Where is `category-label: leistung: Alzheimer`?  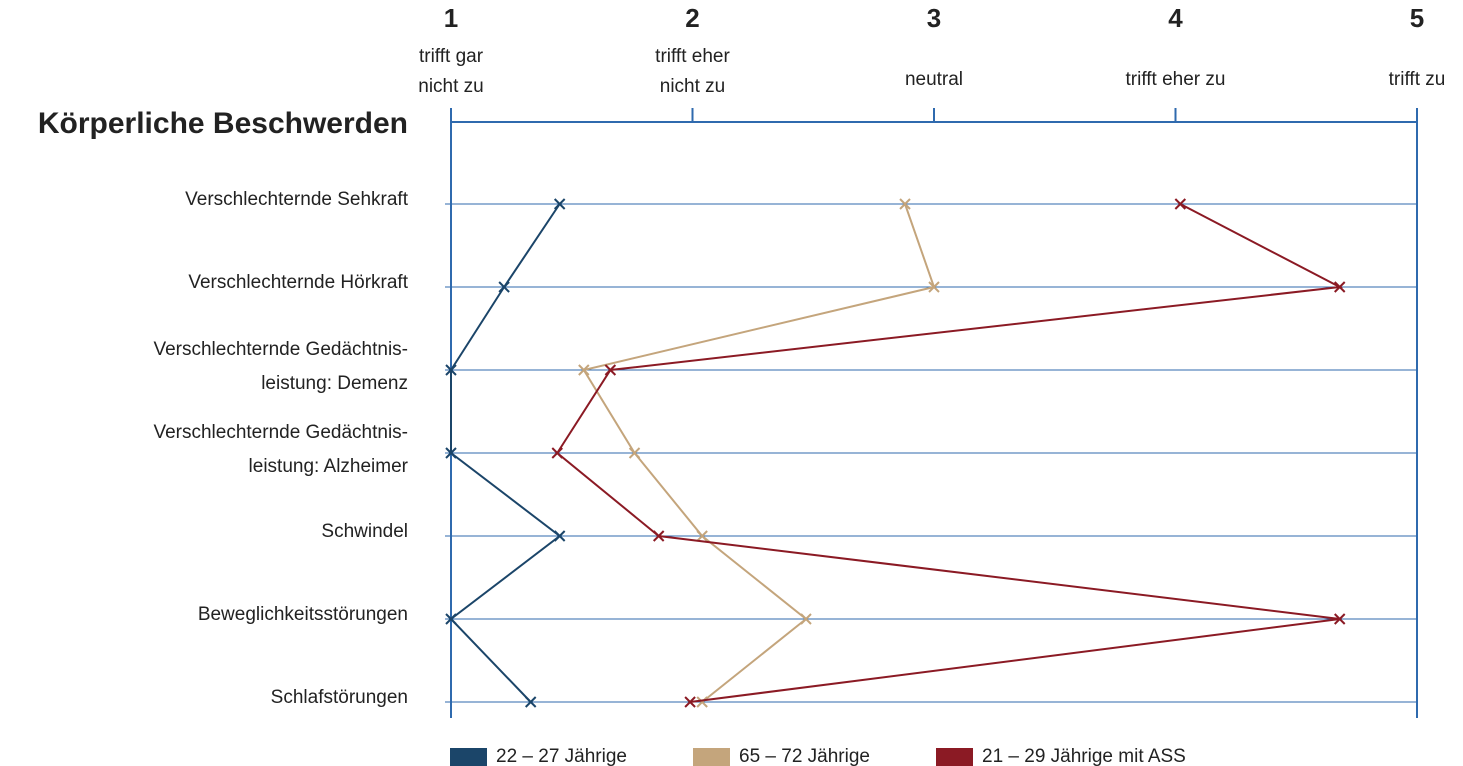 category-label: leistung: Alzheimer is located at coordinates (329, 466).